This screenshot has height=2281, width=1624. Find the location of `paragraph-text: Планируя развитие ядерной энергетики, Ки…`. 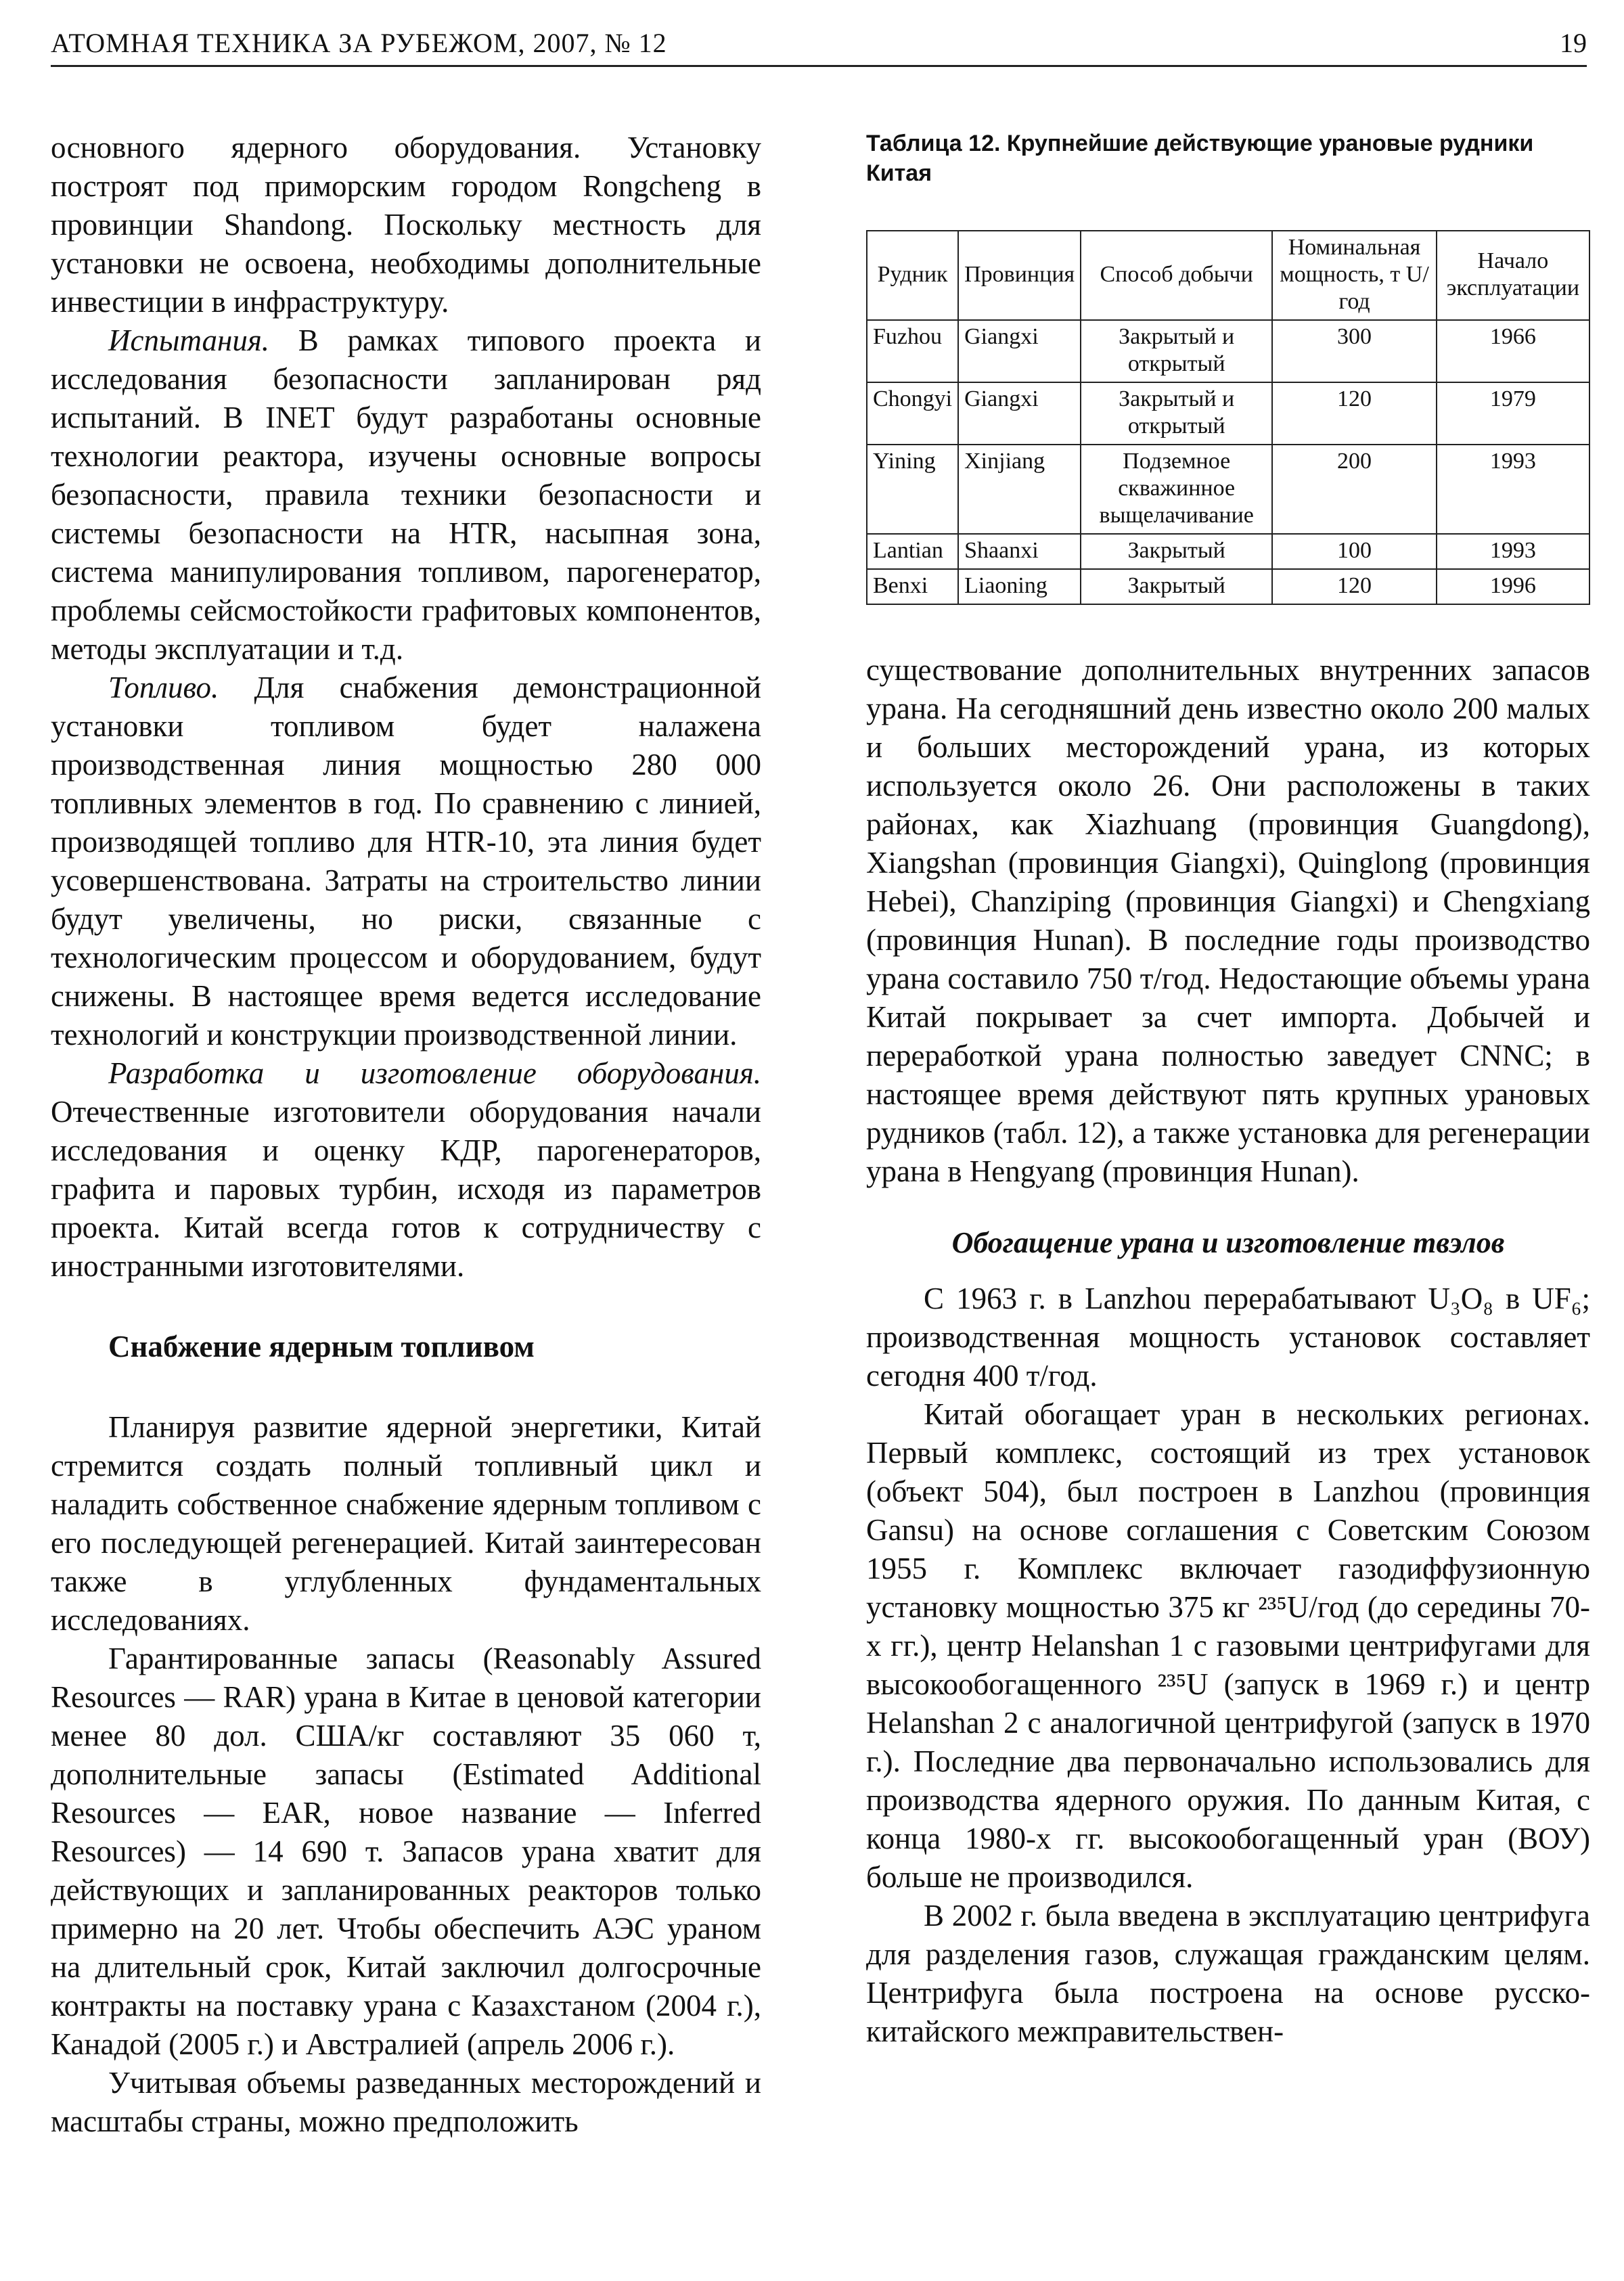

paragraph-text: Планируя развитие ядерной энергетики, Ки… is located at coordinates (406, 1524).